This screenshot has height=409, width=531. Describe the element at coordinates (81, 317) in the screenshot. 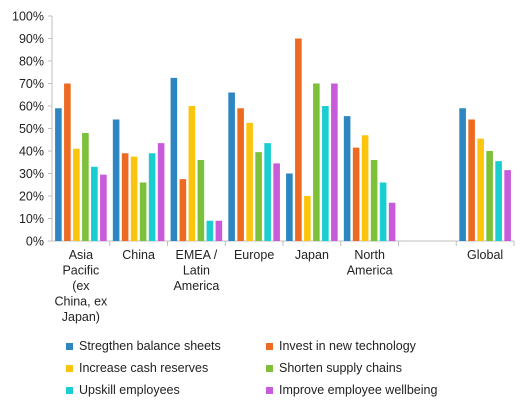

I see `x-tick-label-line: Japan)` at that location.